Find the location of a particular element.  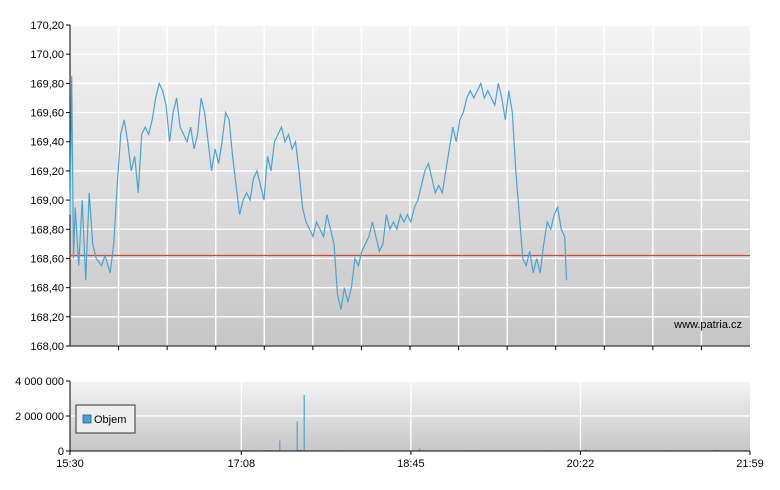

price-y-tick-label: 168,40 is located at coordinates (47, 289).